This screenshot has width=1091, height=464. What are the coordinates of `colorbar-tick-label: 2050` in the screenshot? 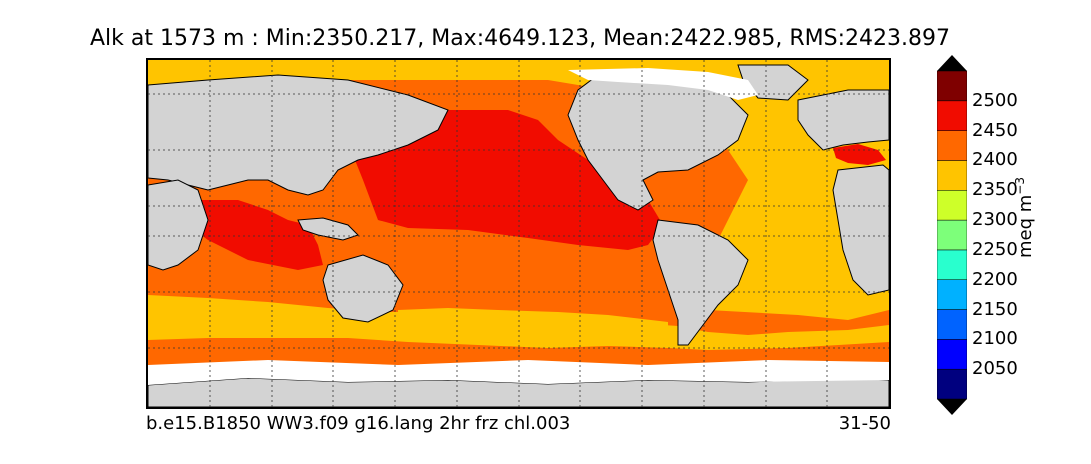 It's located at (995, 369).